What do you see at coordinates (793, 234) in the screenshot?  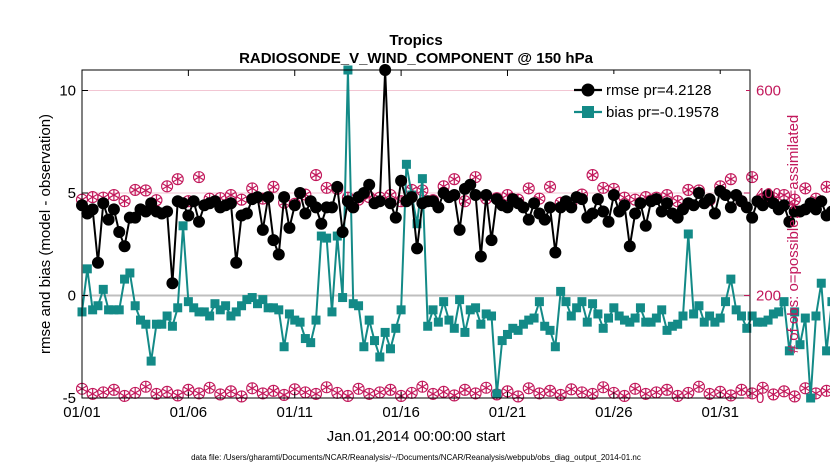 I see `y-axis-label-right: # of obs: o=possible; ∗=assimilated` at bounding box center [793, 234].